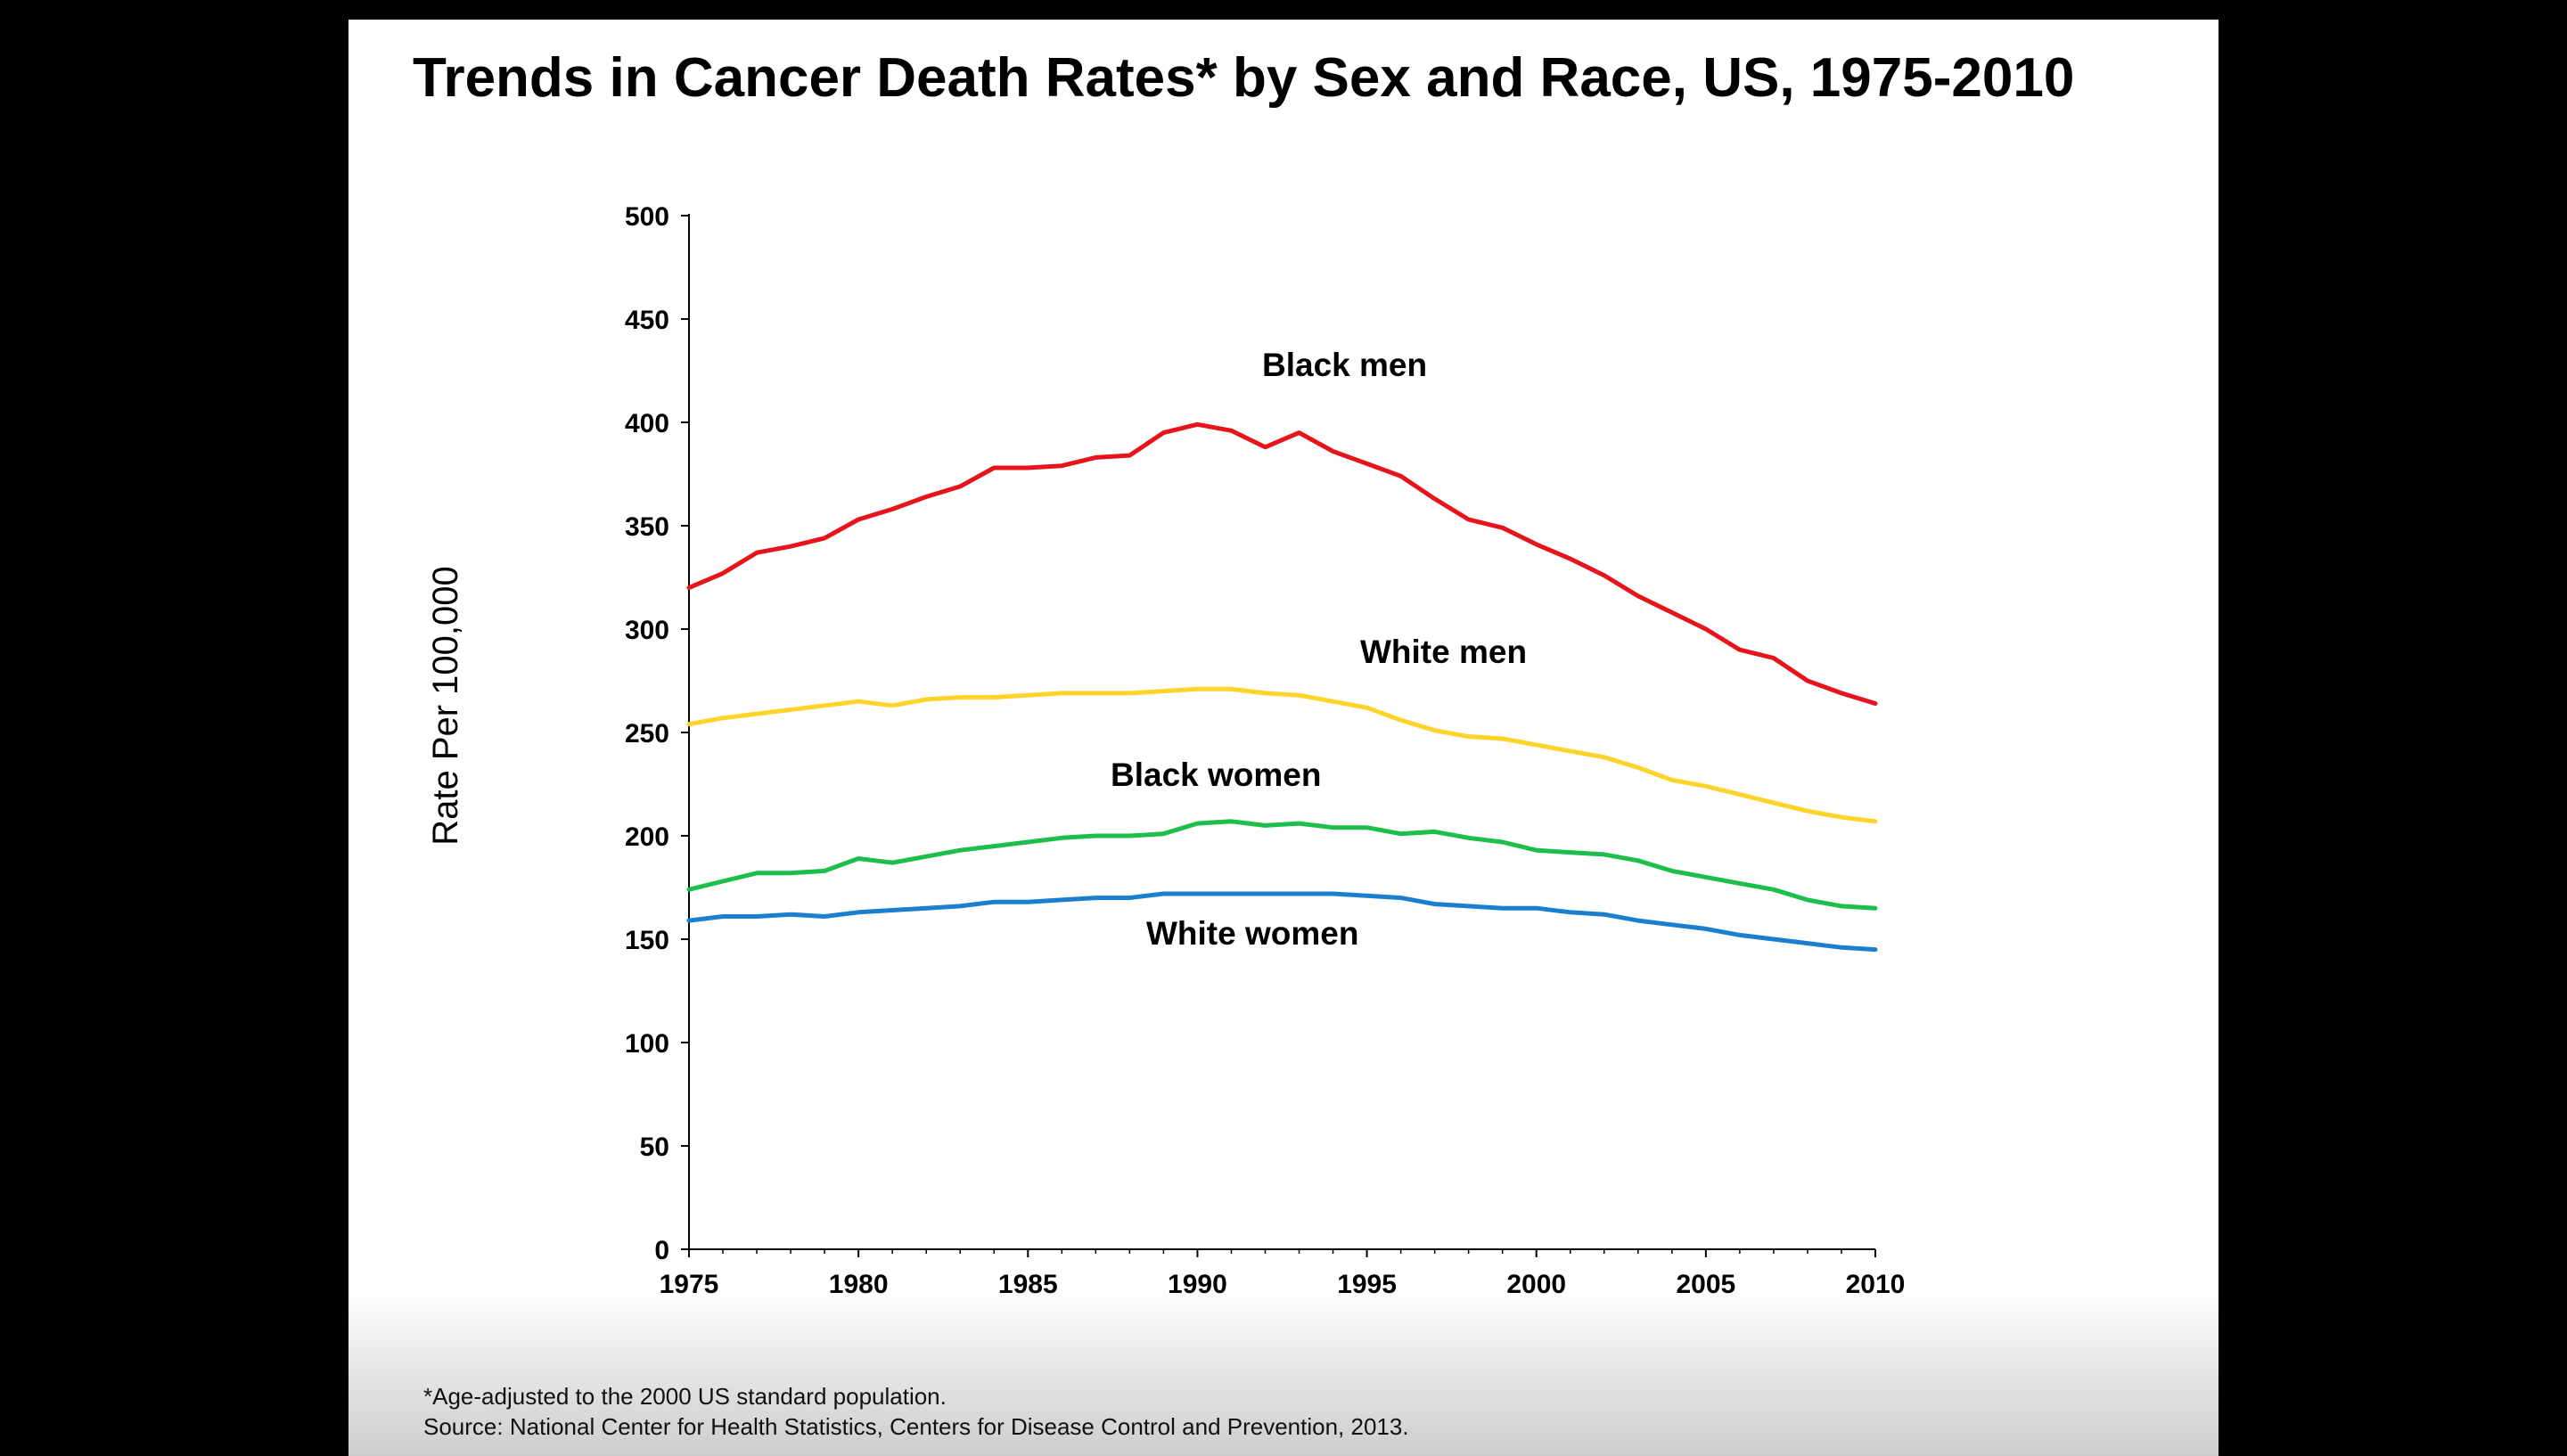 The width and height of the screenshot is (2567, 1456). Describe the element at coordinates (1282, 563) in the screenshot. I see `series-line-black-men` at that location.